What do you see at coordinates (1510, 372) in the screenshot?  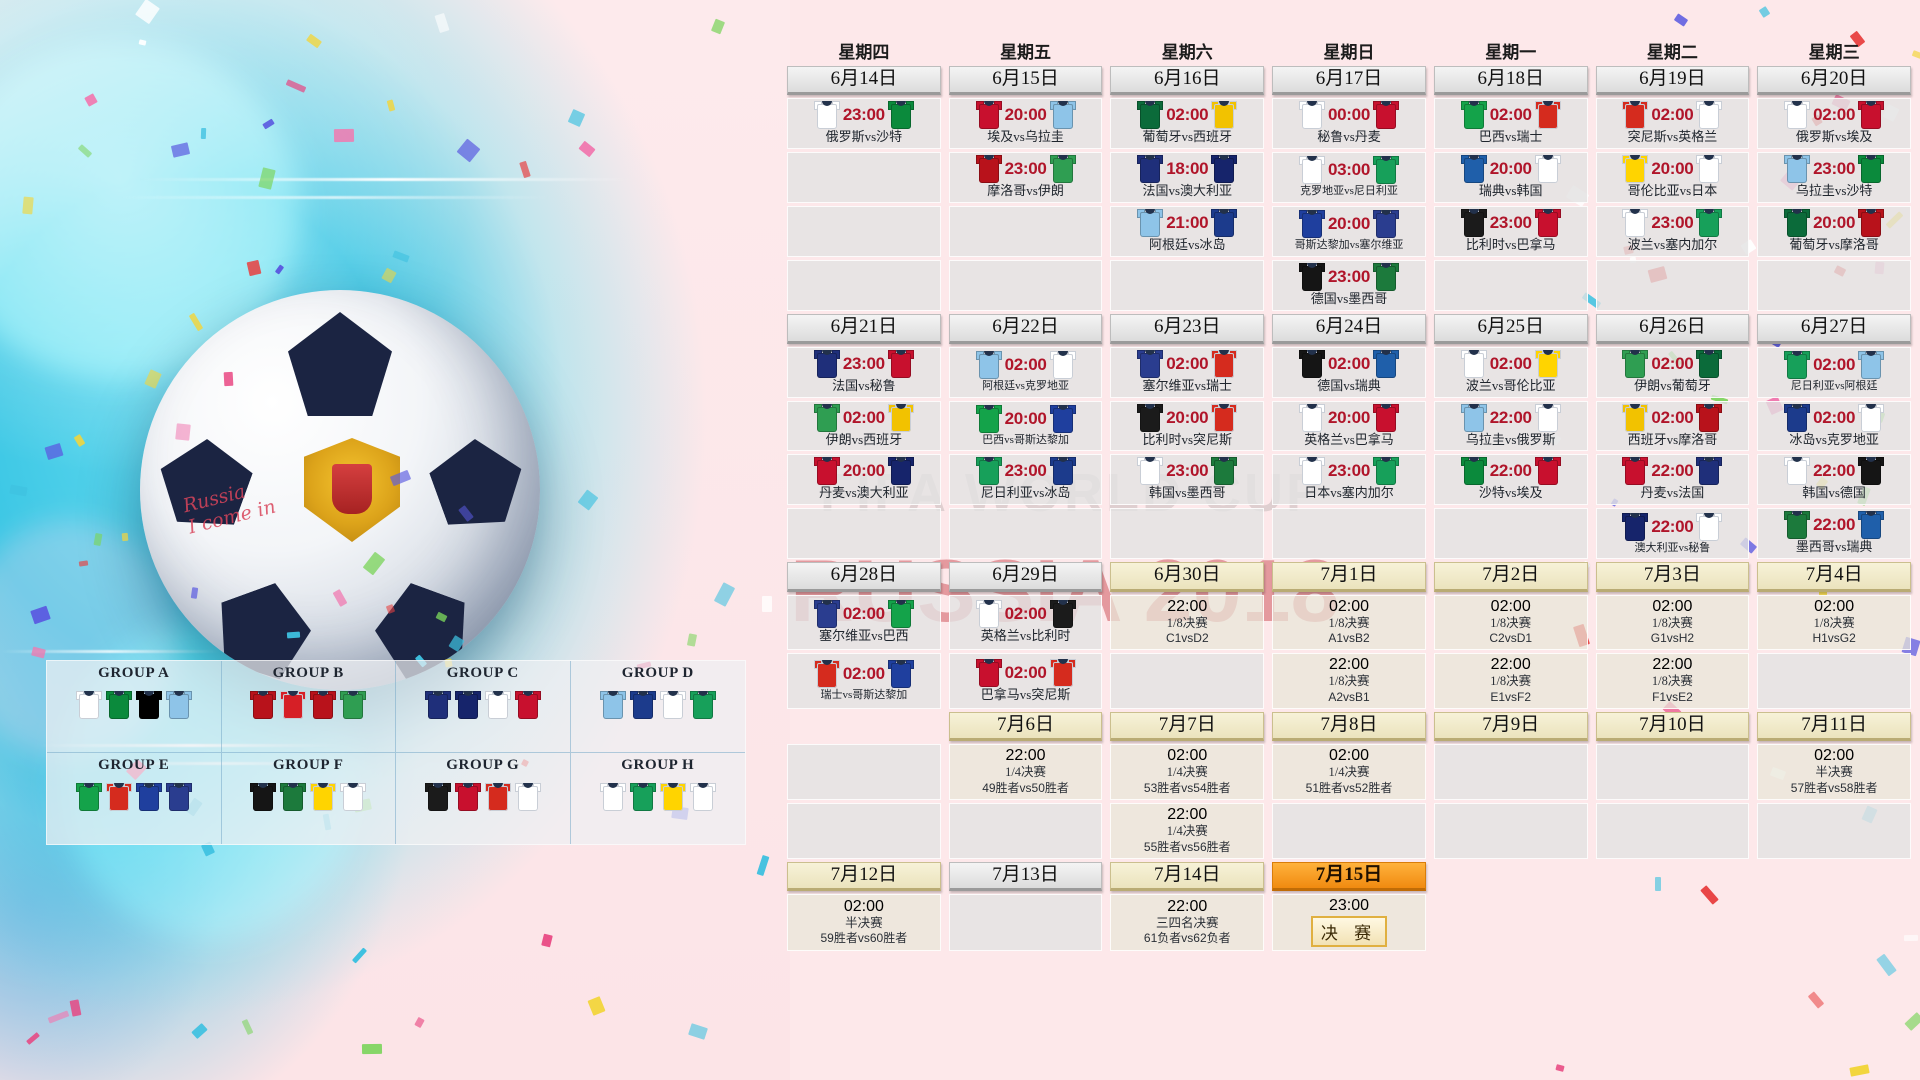 I see `match-cell: 02:00 波兰vs哥伦比亚` at bounding box center [1510, 372].